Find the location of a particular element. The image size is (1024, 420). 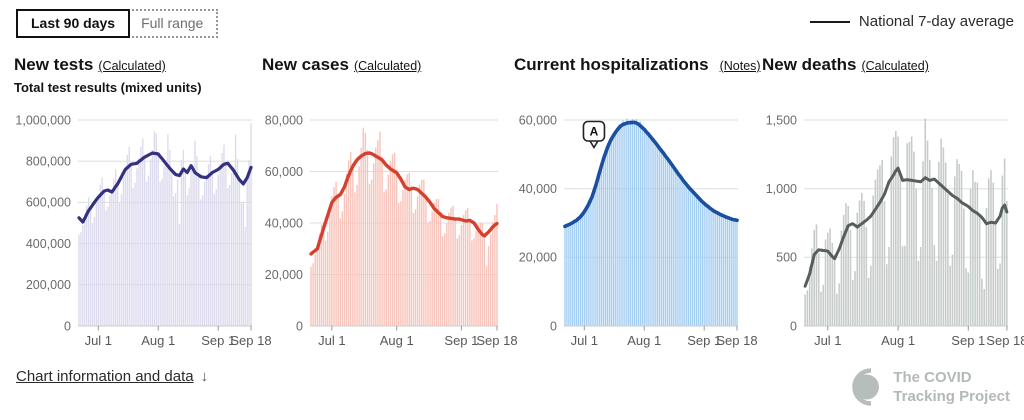

svg-text: 1,000,000 is located at coordinates (43, 120).